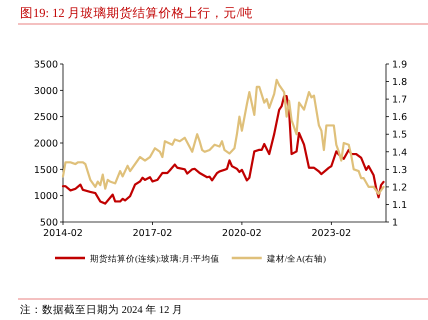 The image size is (428, 320). Describe the element at coordinates (400, 65) in the screenshot. I see `y2-tick-label: 1.9` at that location.